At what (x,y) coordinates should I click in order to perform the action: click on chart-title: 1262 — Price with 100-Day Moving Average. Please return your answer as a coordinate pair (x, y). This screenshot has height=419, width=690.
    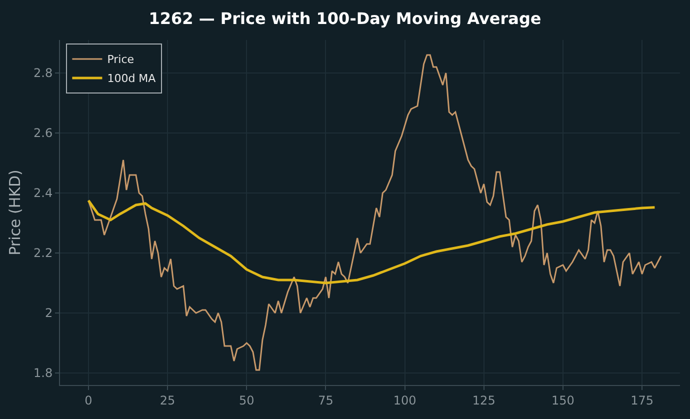
    Looking at the image, I should click on (345, 18).